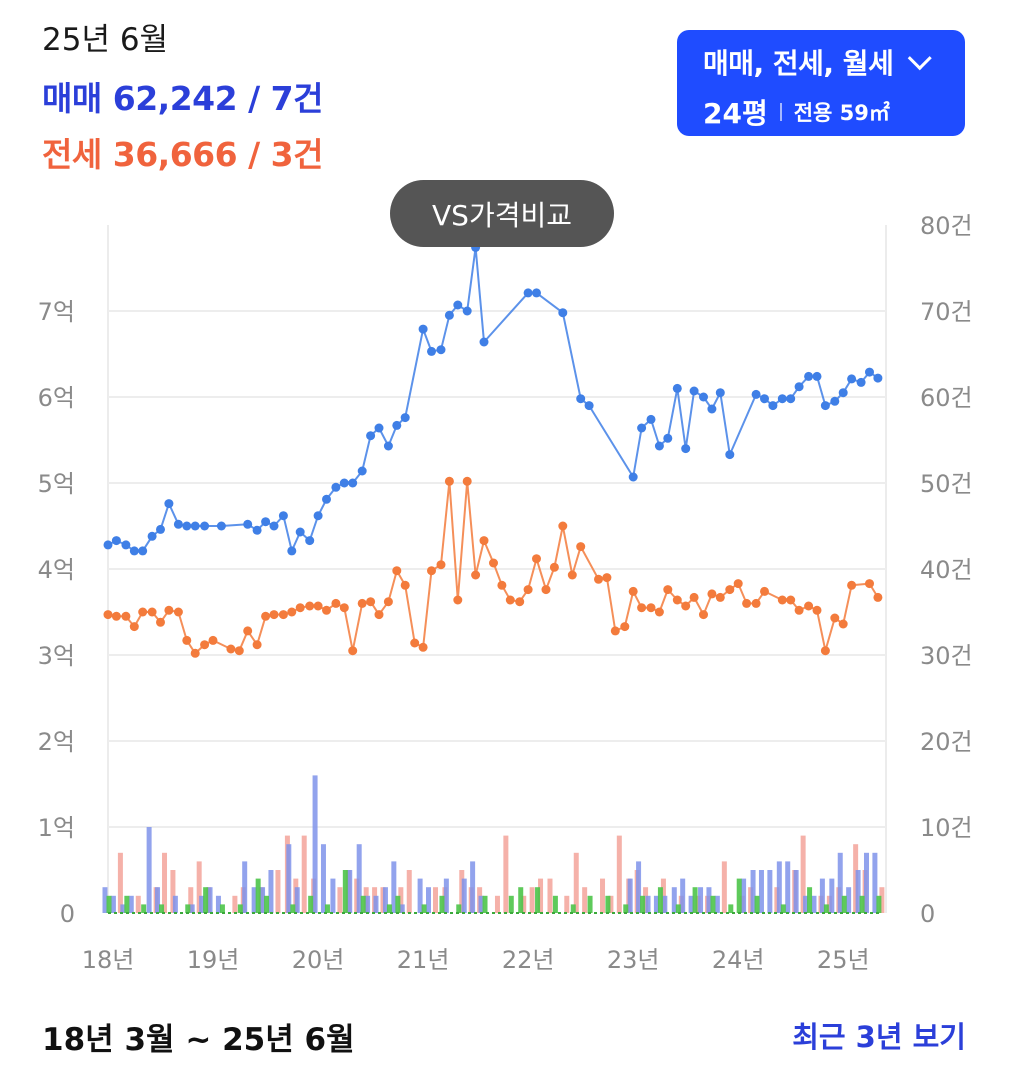 This screenshot has height=1069, width=1026. What do you see at coordinates (946, 226) in the screenshot?
I see `y-right-tick-label: 80건` at bounding box center [946, 226].